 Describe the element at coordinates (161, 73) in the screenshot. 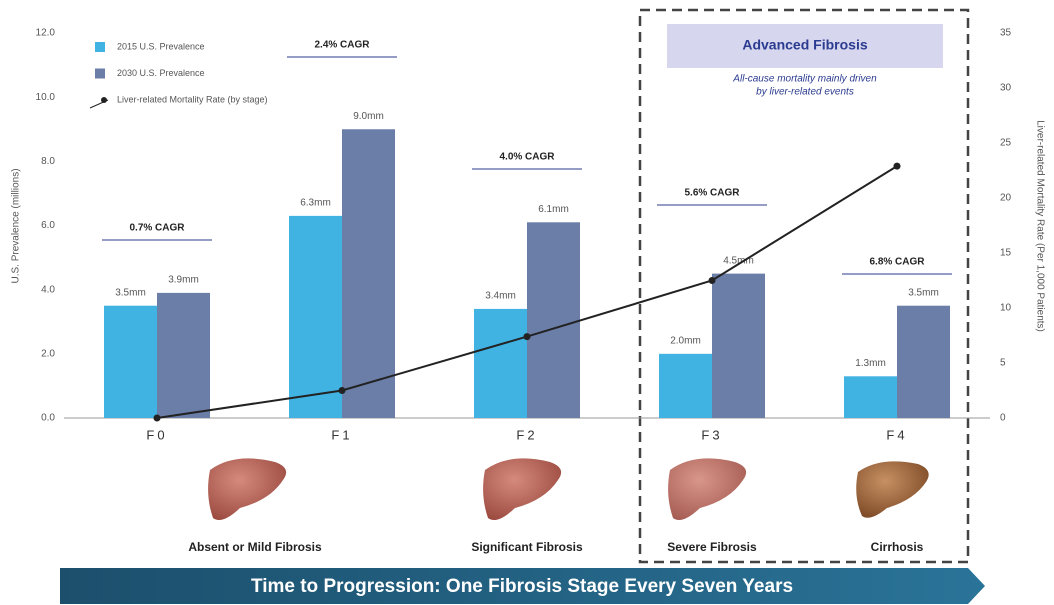

I see `legend-label: 2030 U.S. Prevalence` at that location.